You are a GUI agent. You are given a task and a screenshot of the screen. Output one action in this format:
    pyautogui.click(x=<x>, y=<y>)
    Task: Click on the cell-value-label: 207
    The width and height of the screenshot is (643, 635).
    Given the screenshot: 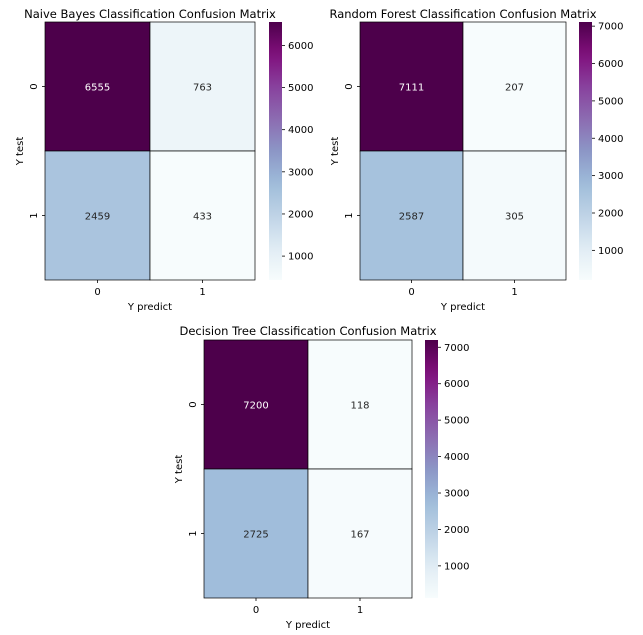 What is the action you would take?
    pyautogui.click(x=514, y=88)
    